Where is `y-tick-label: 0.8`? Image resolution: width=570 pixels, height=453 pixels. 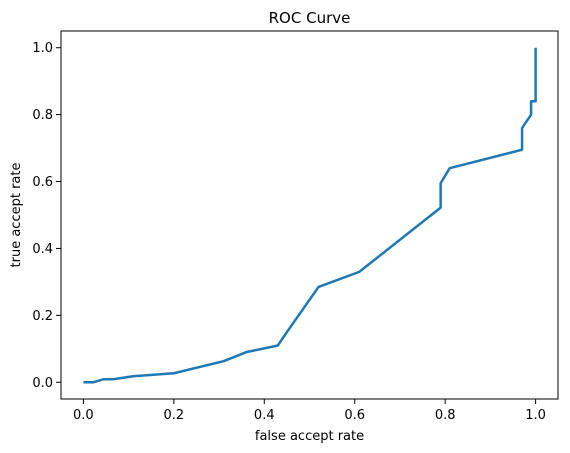
y-tick-label: 0.8 is located at coordinates (42, 115).